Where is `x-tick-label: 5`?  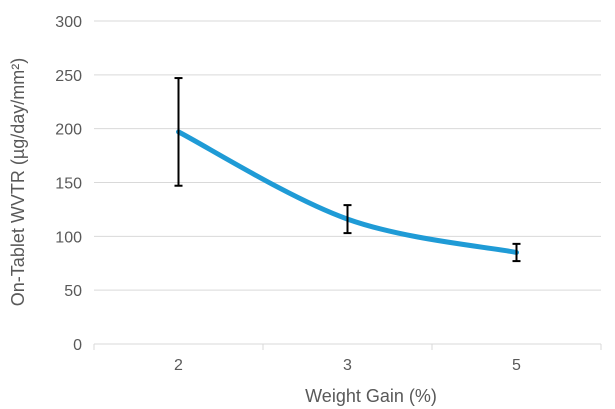 x-tick-label: 5 is located at coordinates (516, 365).